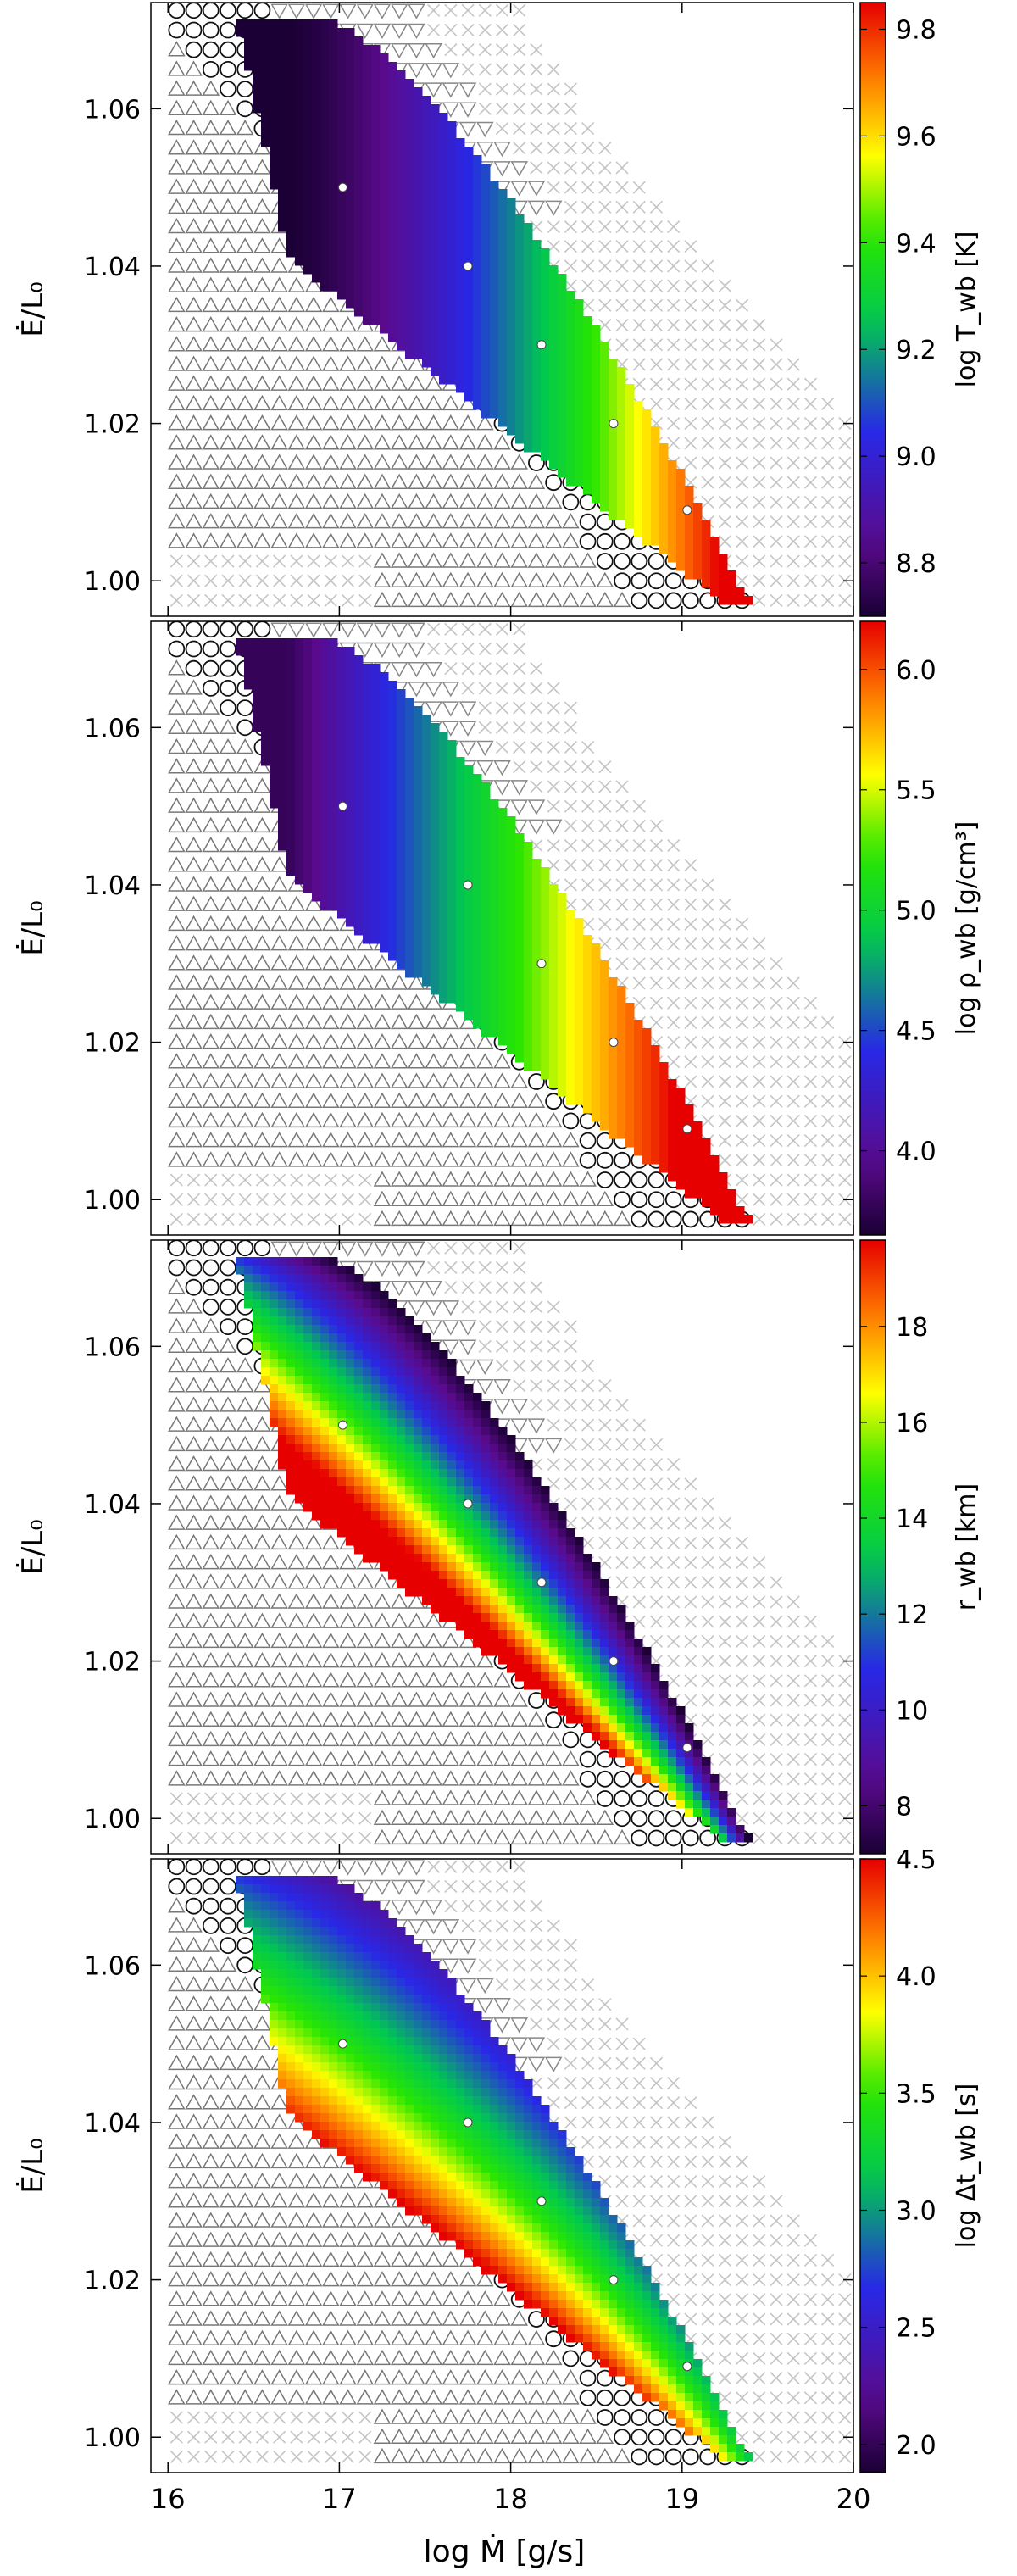  I want to click on down-triangle-marker, so click(416, 690).